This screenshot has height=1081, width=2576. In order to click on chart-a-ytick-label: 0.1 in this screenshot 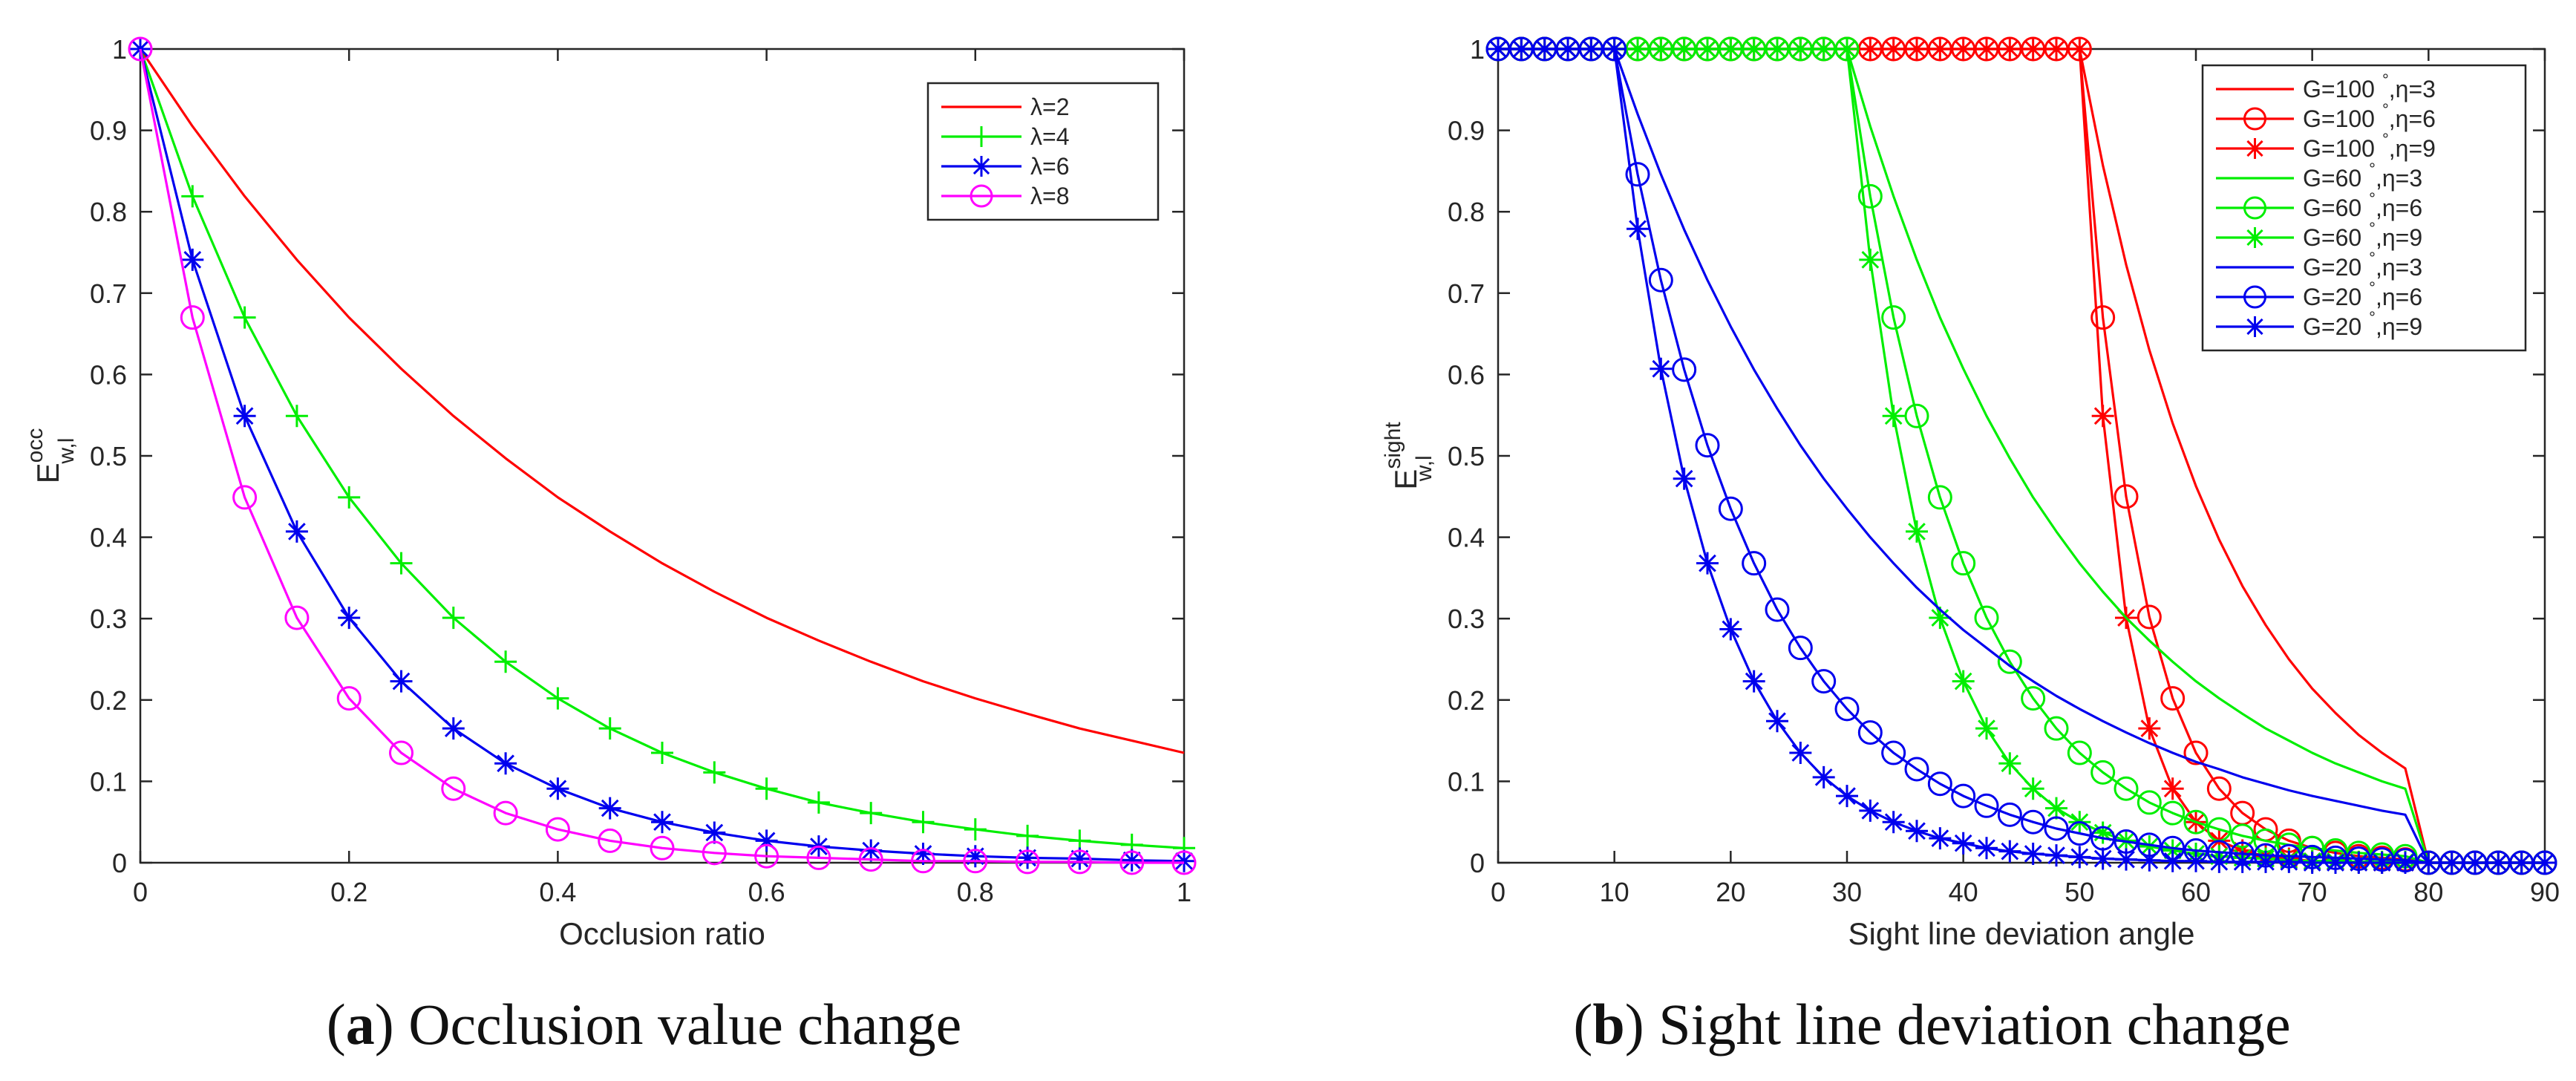, I will do `click(108, 781)`.